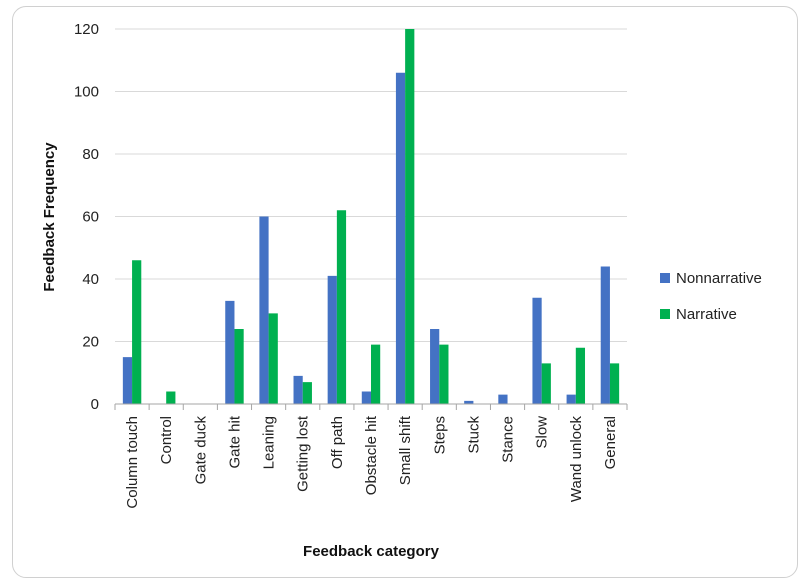 This screenshot has height=585, width=803. Describe the element at coordinates (90, 154) in the screenshot. I see `y-tick-label: 80` at that location.